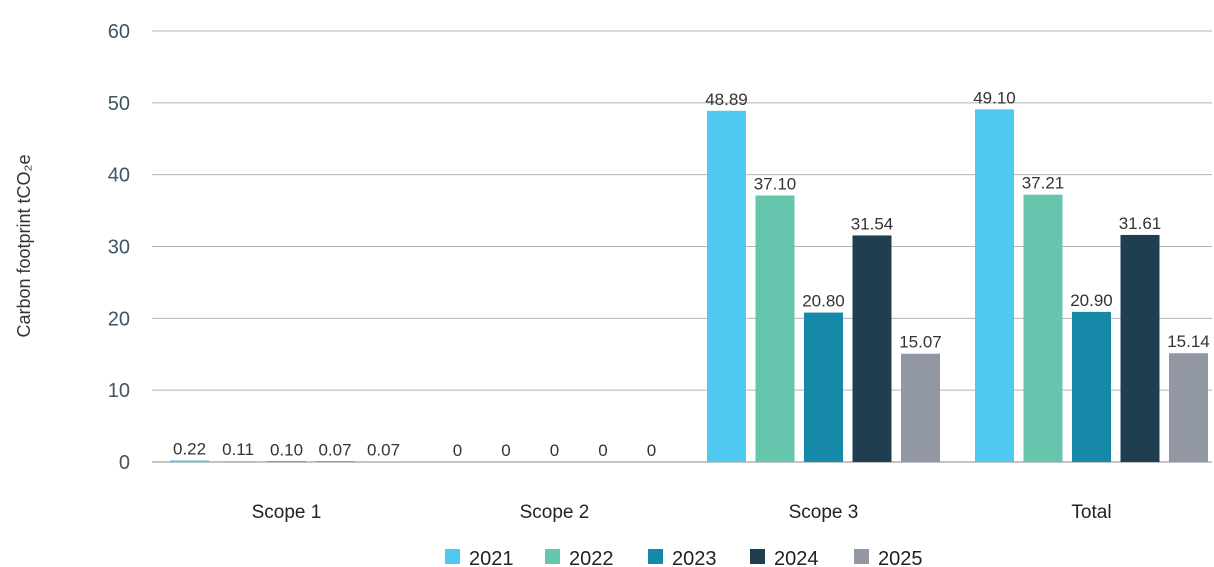 The height and width of the screenshot is (567, 1214). I want to click on legend-label: 2022, so click(591, 557).